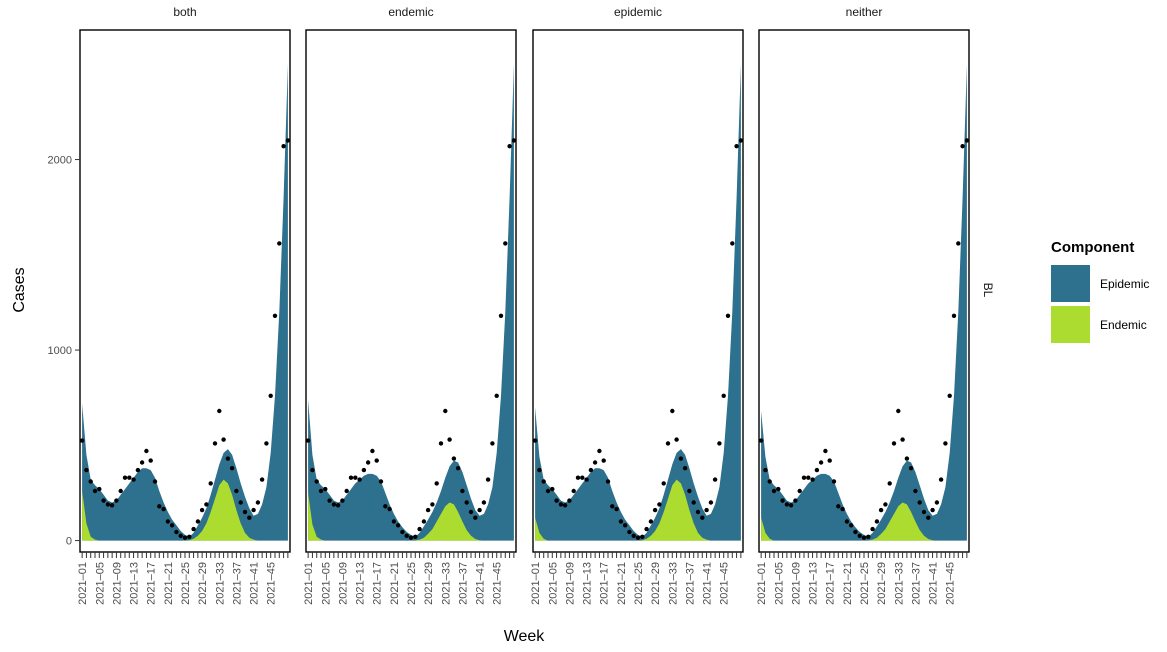 The height and width of the screenshot is (652, 1167). I want to click on legend: Component Epidemic Endemic, so click(1100, 291).